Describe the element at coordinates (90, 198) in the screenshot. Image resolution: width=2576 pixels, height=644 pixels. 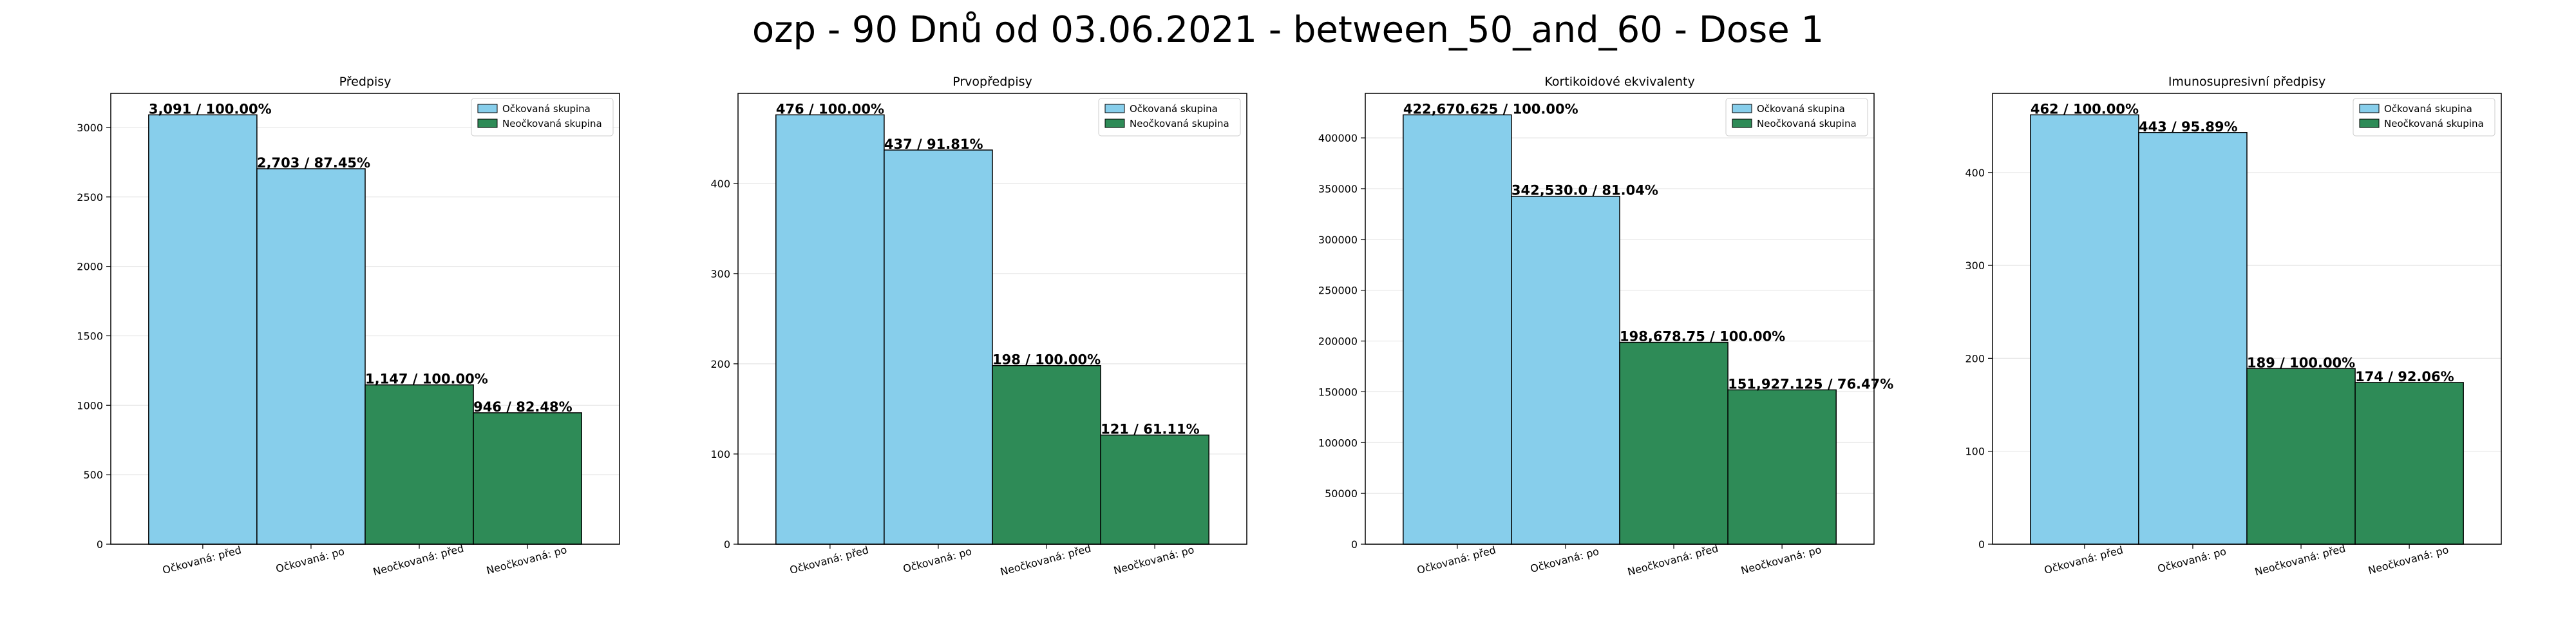
I see `y-tick-label: 2500` at that location.